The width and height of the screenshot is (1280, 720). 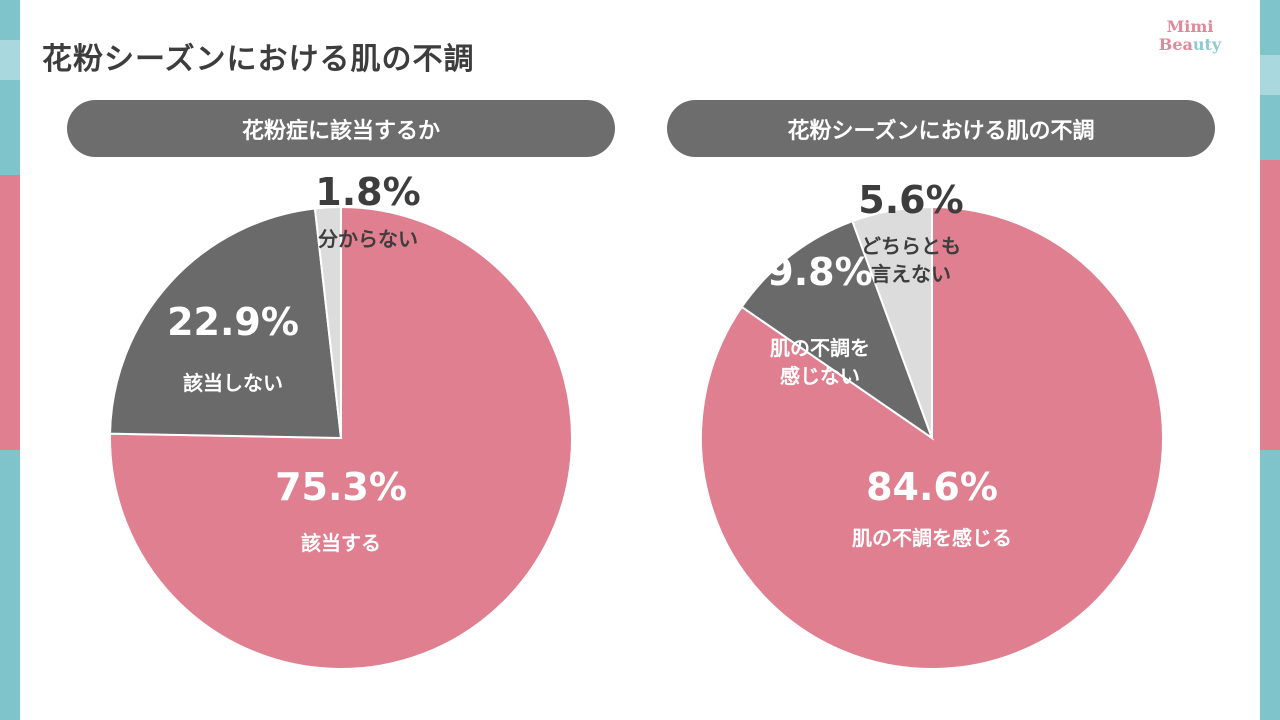 What do you see at coordinates (1190, 35) in the screenshot?
I see `brand-logo: Mimi Beauty` at bounding box center [1190, 35].